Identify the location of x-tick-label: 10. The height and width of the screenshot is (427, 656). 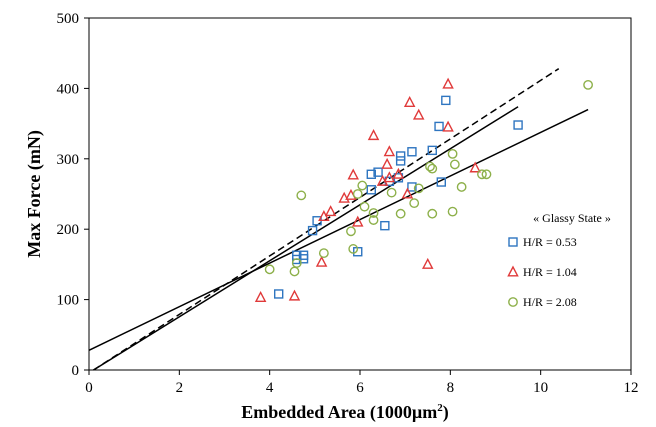
(540, 388).